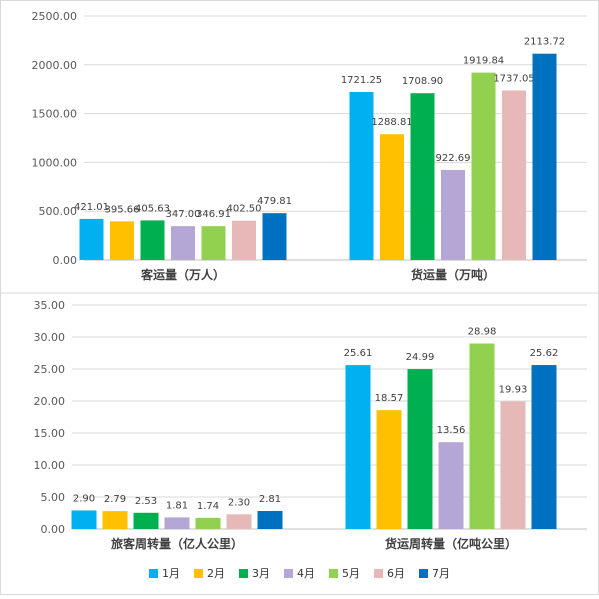  I want to click on data-label: 2.30, so click(239, 502).